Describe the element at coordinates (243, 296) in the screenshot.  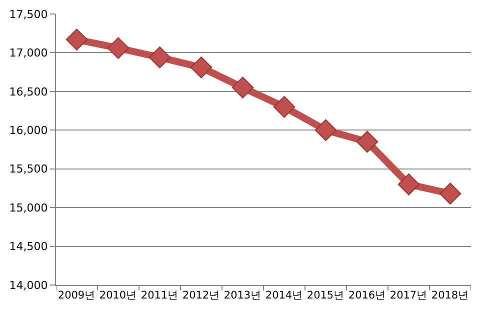
I see `x-tick-label: 2013년` at that location.